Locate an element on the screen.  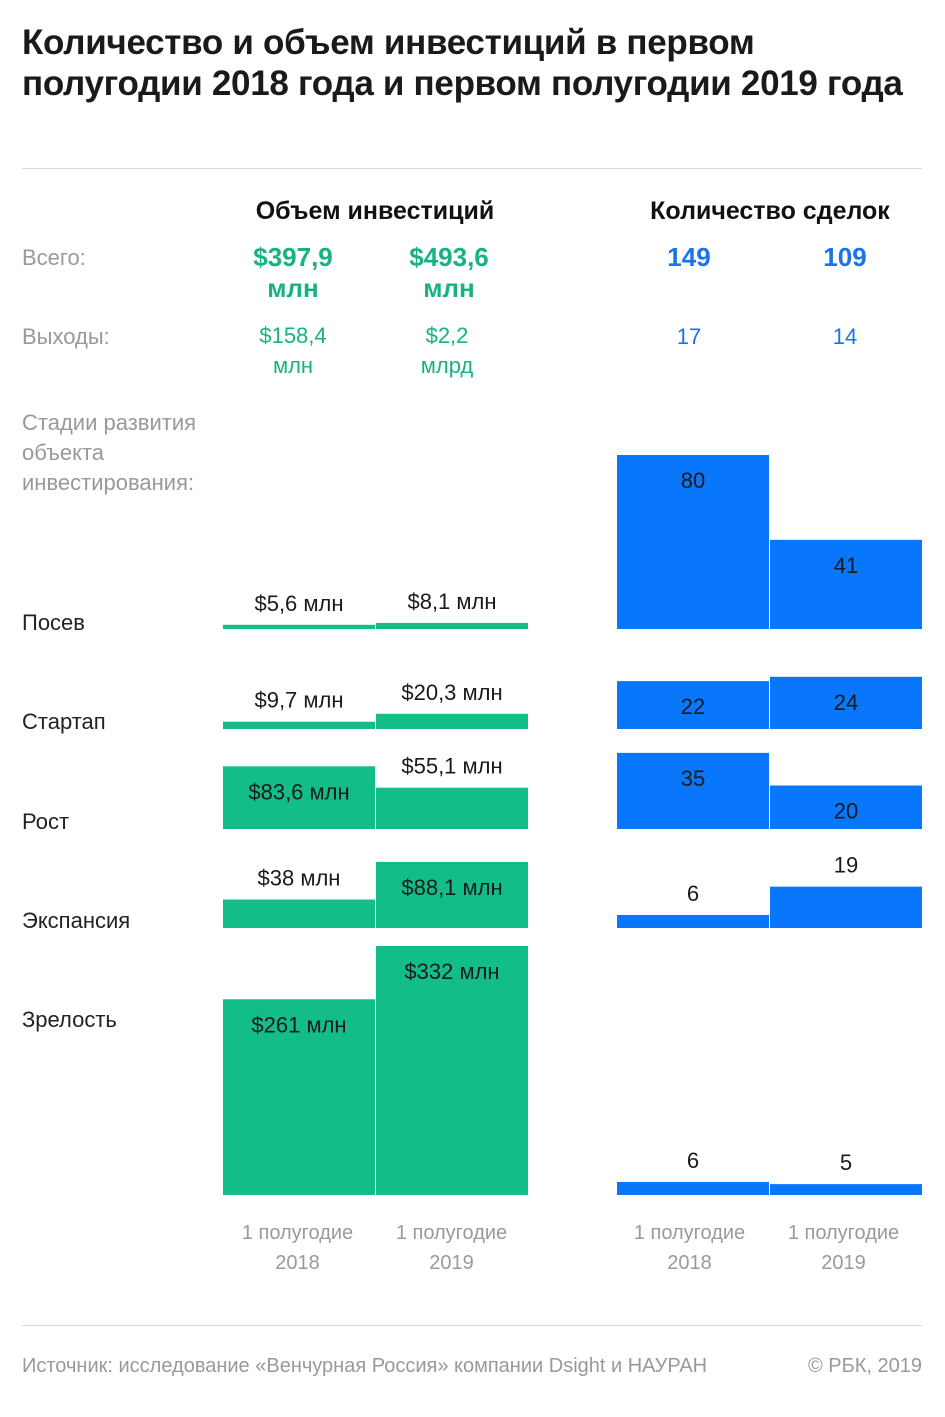
inv-bar-maturity-2019 is located at coordinates (452, 1070).